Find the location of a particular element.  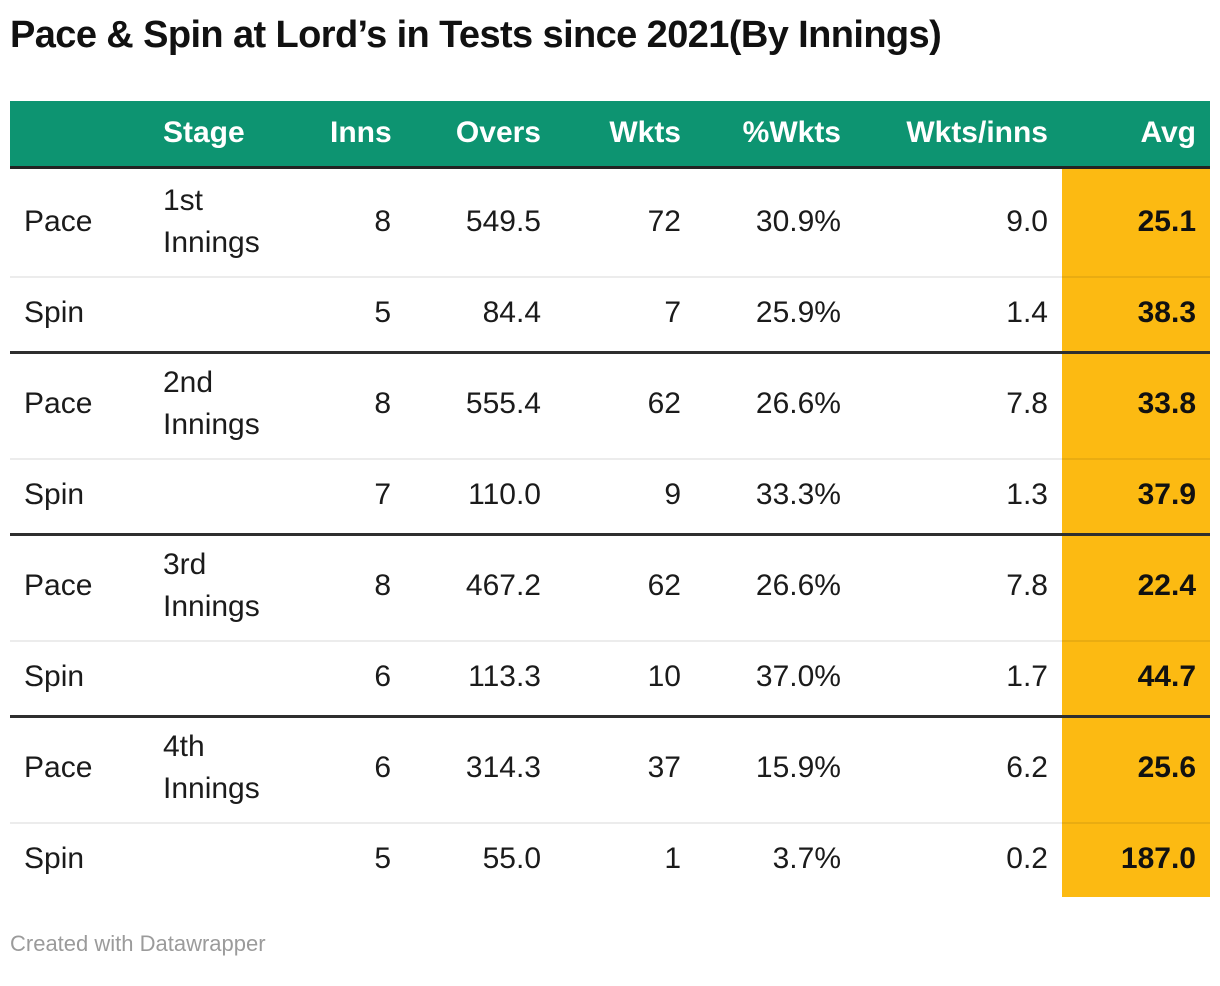

cell-avg: 33.8 is located at coordinates (1136, 404).